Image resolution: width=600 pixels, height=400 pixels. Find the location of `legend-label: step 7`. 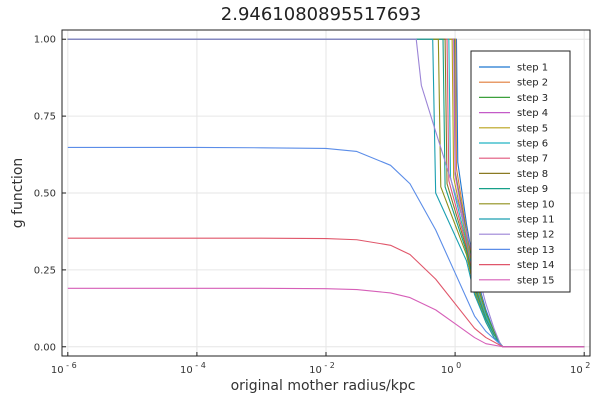

legend-label: step 7 is located at coordinates (532, 159).